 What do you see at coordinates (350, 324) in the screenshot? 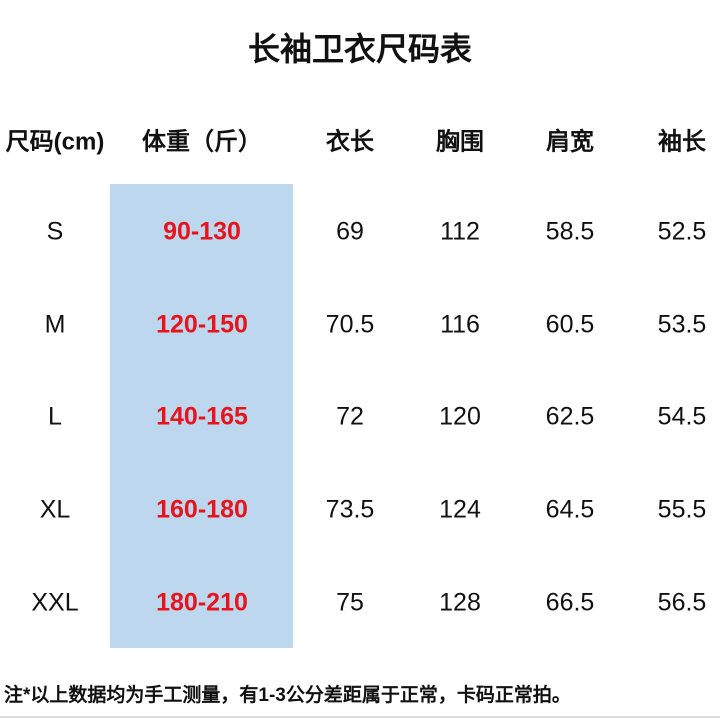
I see `cell-length: 70.5` at bounding box center [350, 324].